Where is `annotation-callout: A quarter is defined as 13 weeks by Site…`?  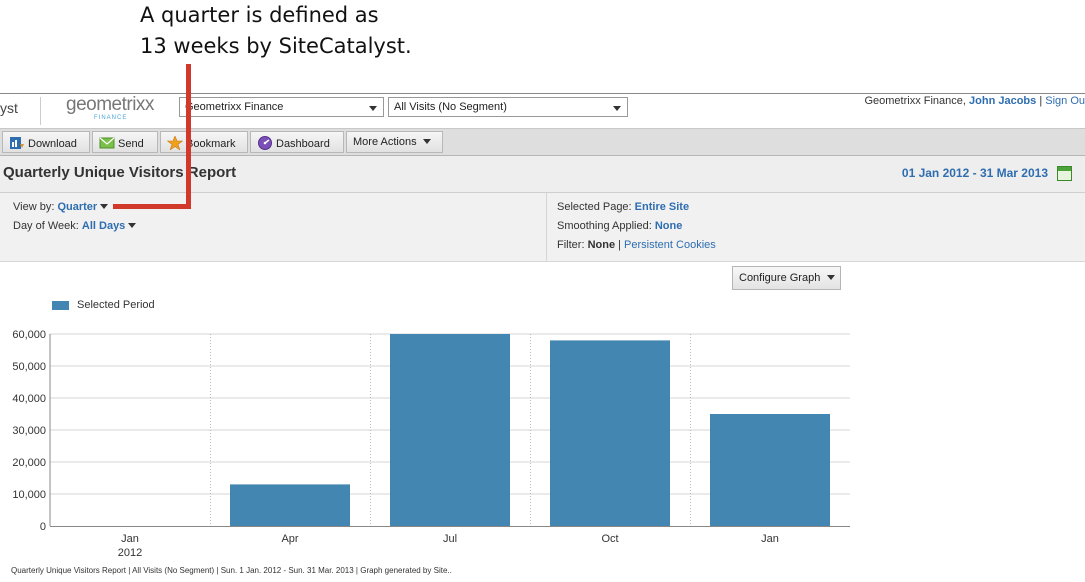
annotation-callout: A quarter is defined as 13 weeks by Site… is located at coordinates (350, 31).